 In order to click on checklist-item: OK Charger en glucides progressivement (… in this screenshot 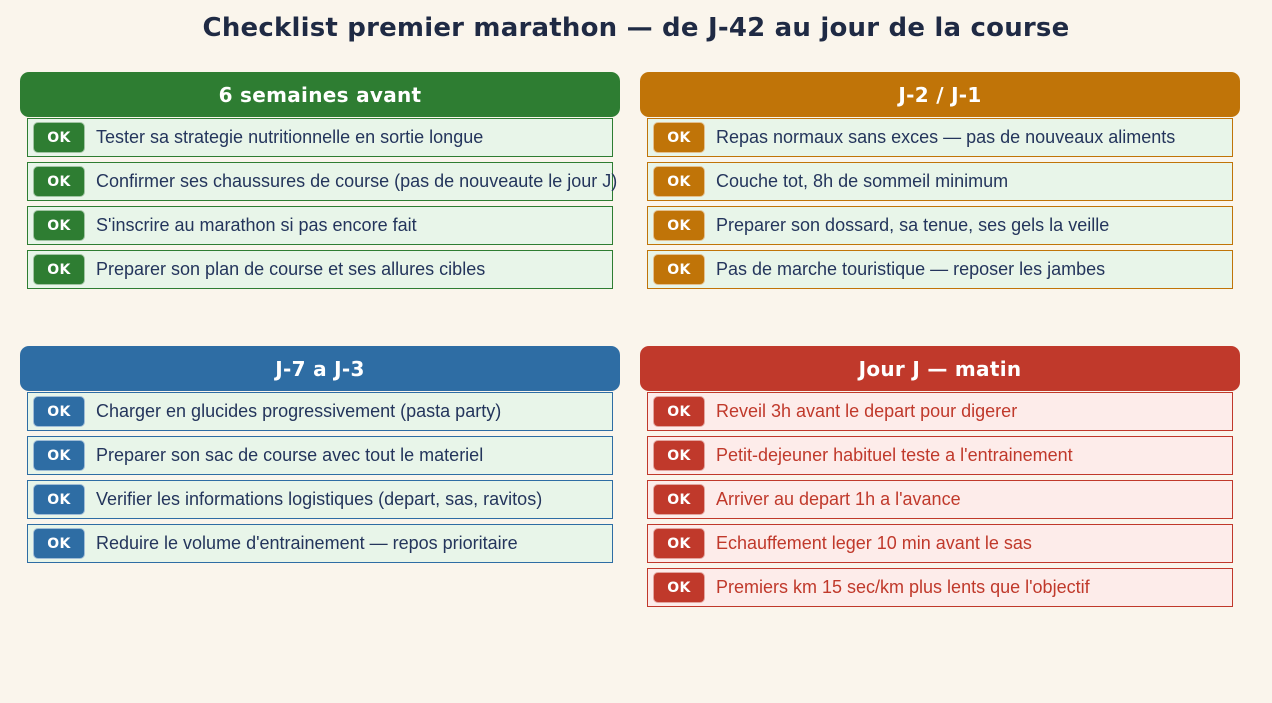, I will do `click(320, 411)`.